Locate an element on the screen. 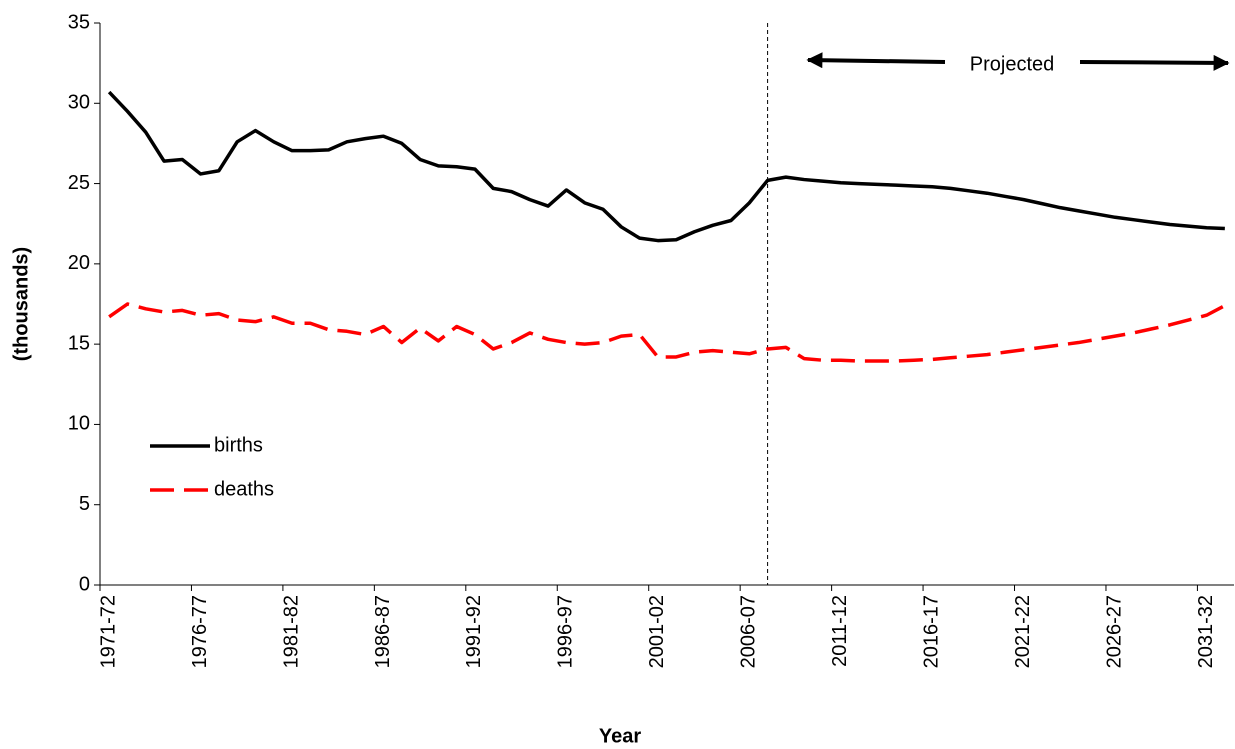  x-tick-label: 2001-02 is located at coordinates (657, 631).